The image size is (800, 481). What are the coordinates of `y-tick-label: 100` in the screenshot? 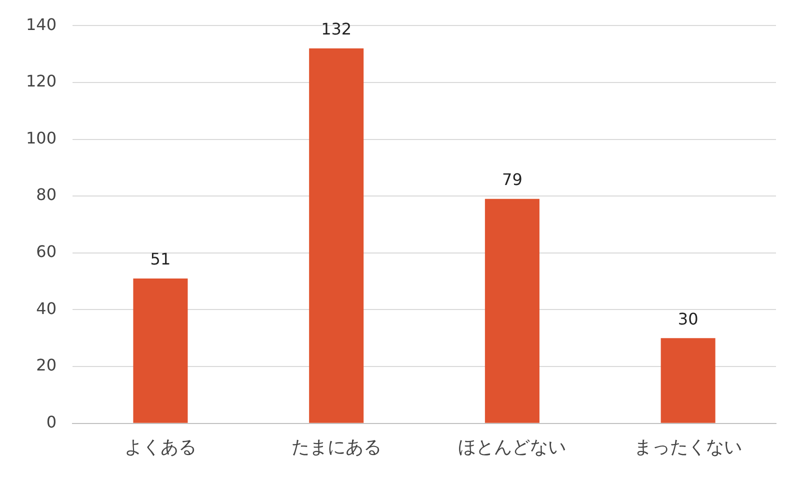 It's located at (41, 138).